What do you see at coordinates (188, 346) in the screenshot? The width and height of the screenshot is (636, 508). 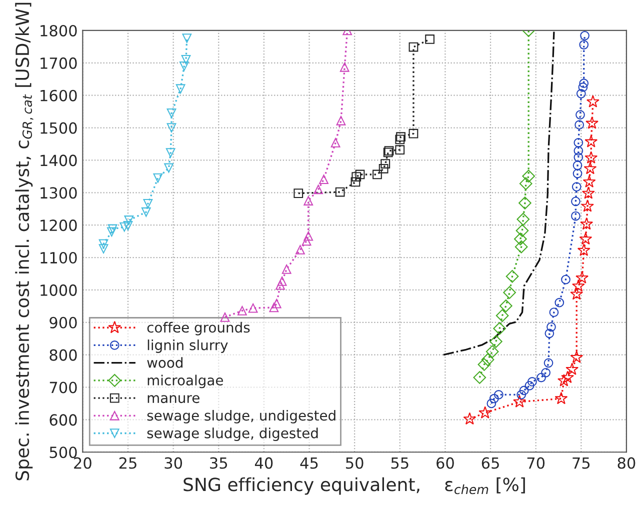 I see `legend-label: lignin slurry` at bounding box center [188, 346].